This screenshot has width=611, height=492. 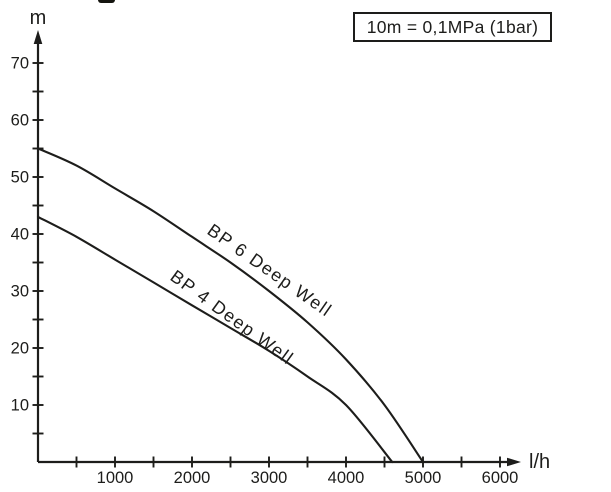 I want to click on y-tick-label: 10, so click(x=20, y=406).